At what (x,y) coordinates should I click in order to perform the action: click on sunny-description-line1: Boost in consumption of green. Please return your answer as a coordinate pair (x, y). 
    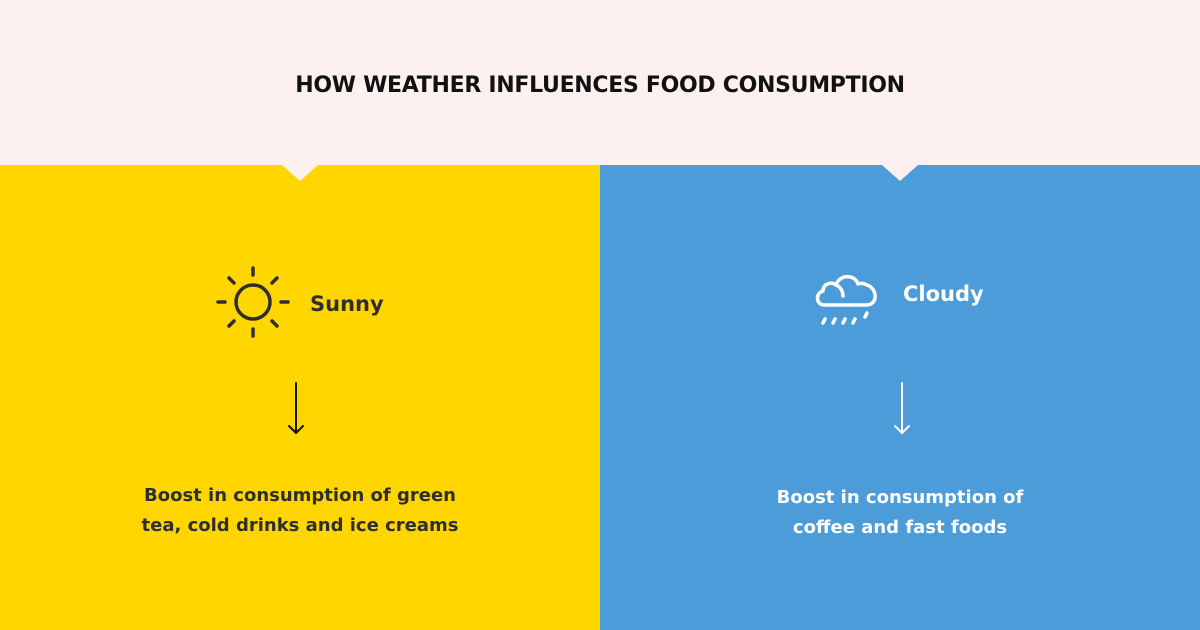
    Looking at the image, I should click on (300, 495).